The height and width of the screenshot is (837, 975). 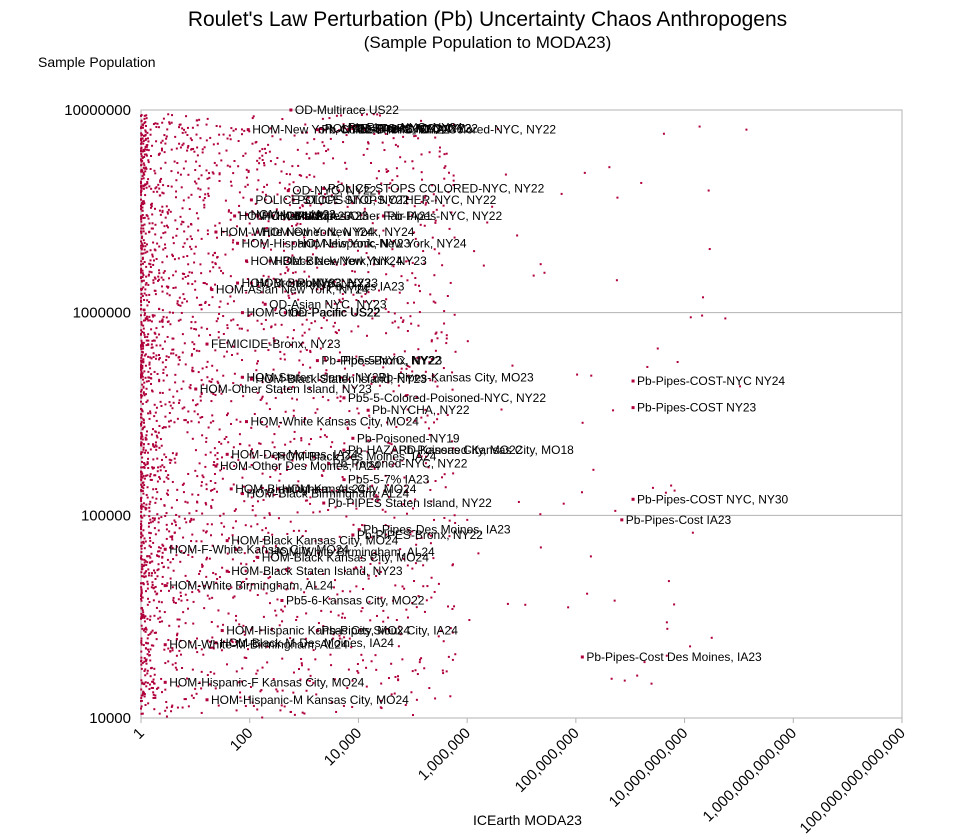 What do you see at coordinates (110, 718) in the screenshot?
I see `y-tick-label: 10000` at bounding box center [110, 718].